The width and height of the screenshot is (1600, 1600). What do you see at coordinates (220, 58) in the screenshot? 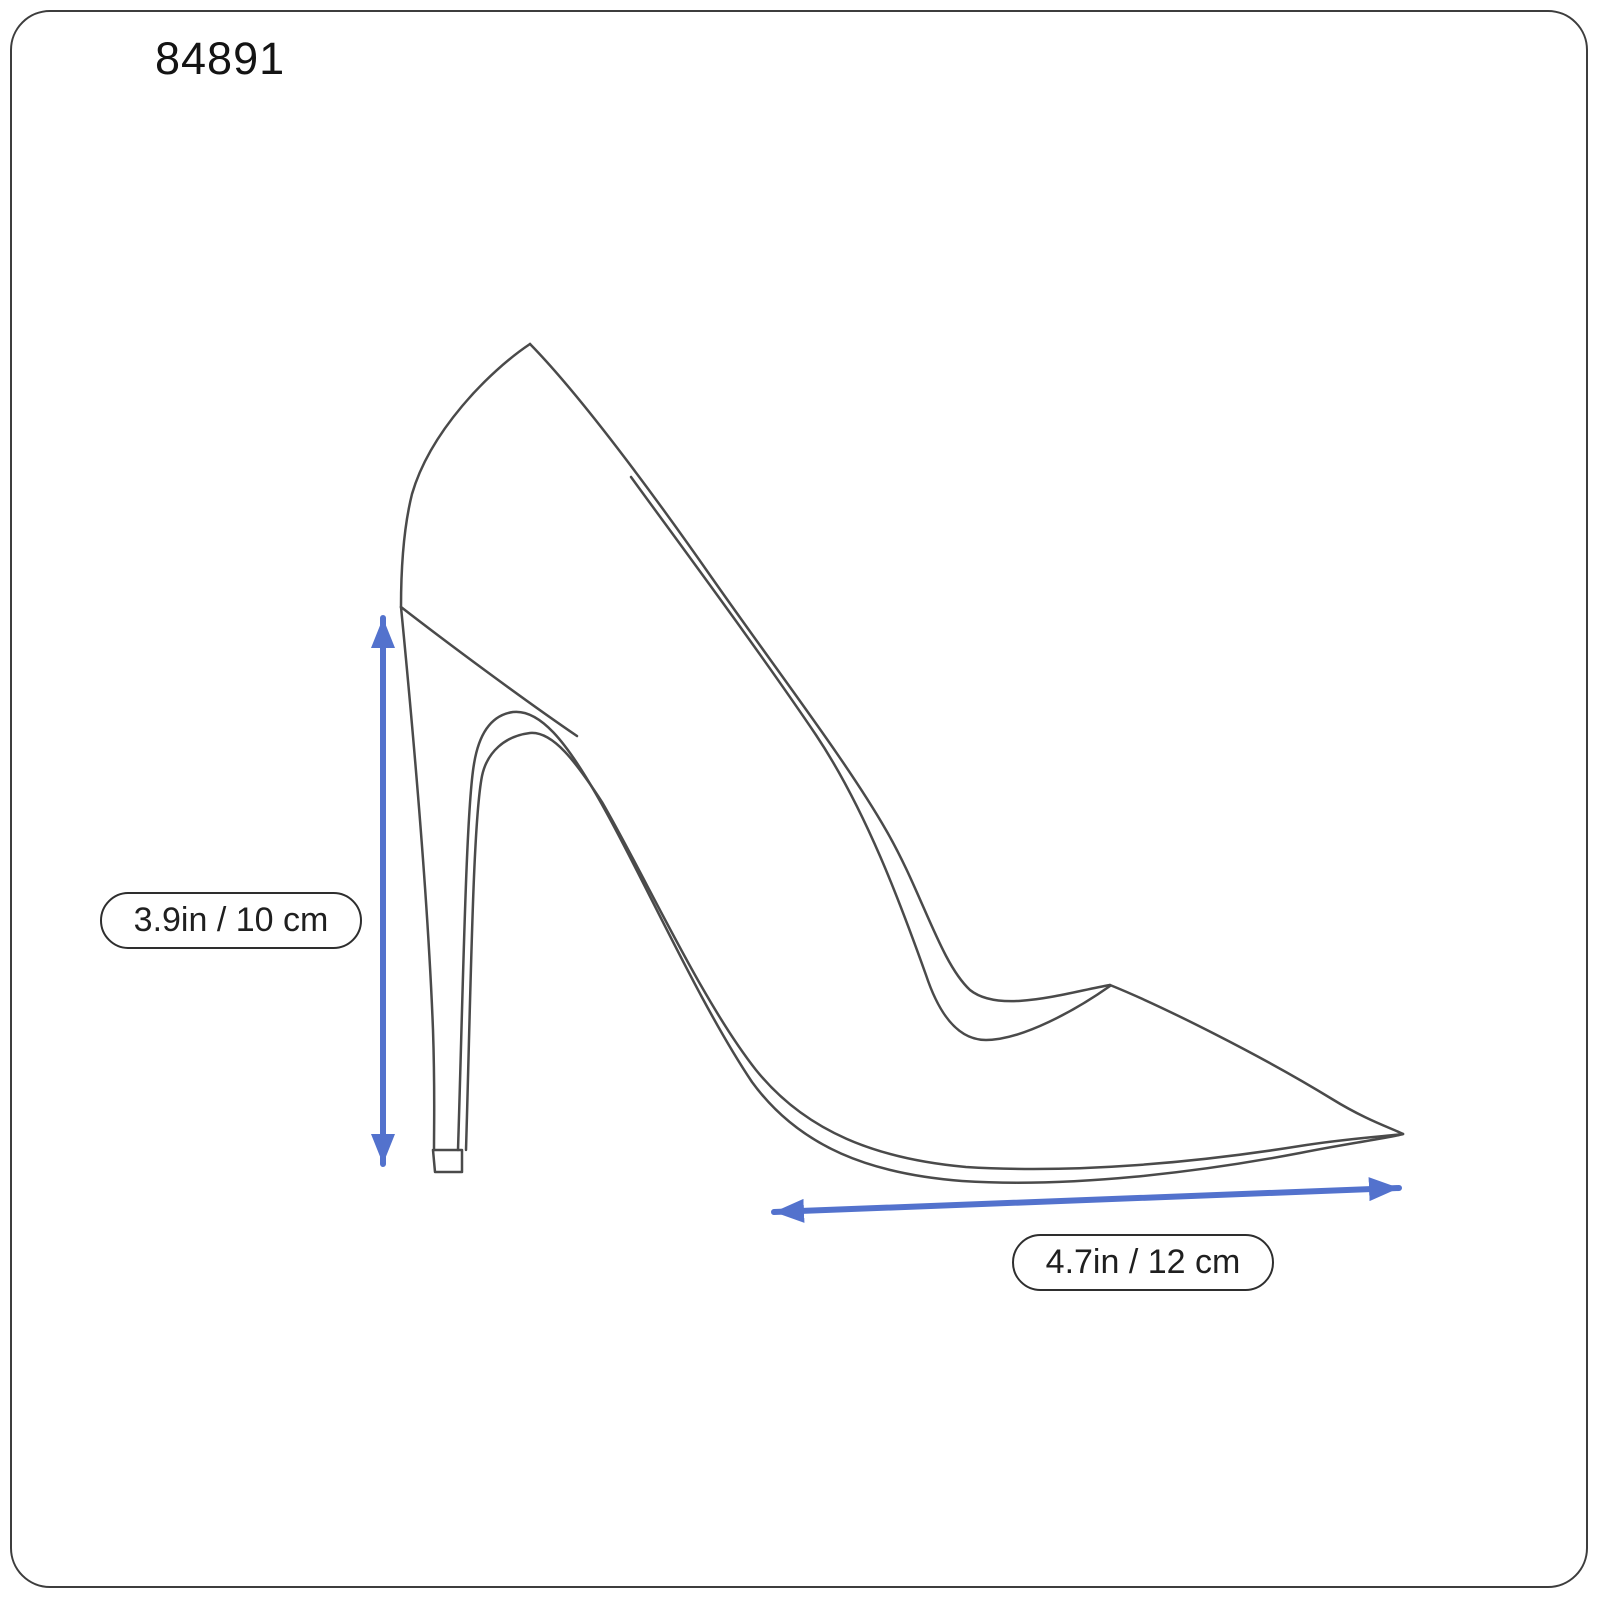
I see `product-id-label: 84891` at bounding box center [220, 58].